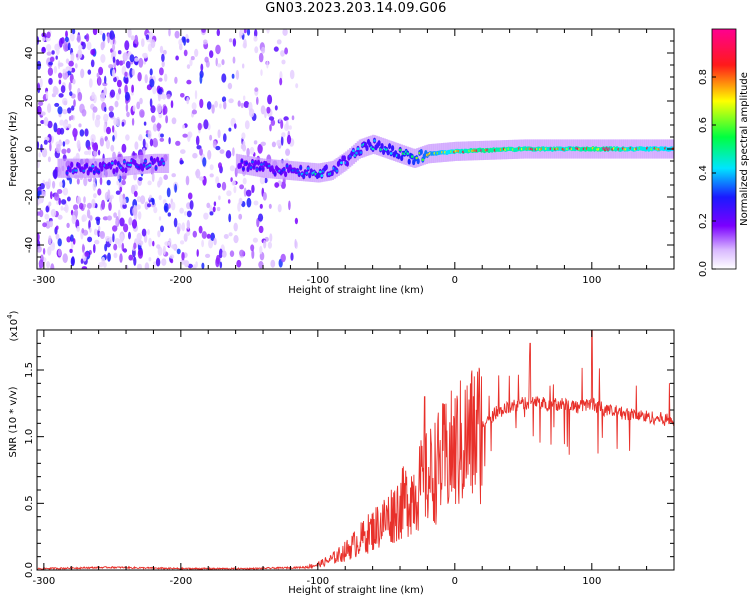 The width and height of the screenshot is (750, 600). Describe the element at coordinates (703, 173) in the screenshot. I see `colorbar-tick-label: 0.4` at that location.